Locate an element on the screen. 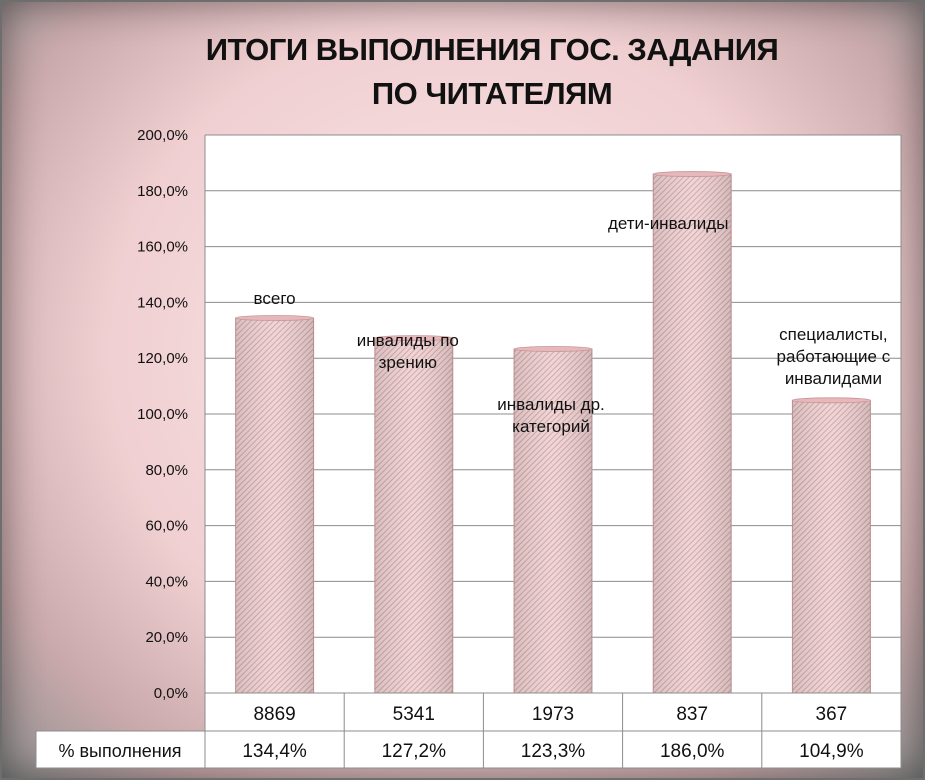 Image resolution: width=925 pixels, height=780 pixels. y-tick-label: 100,0% is located at coordinates (162, 414).